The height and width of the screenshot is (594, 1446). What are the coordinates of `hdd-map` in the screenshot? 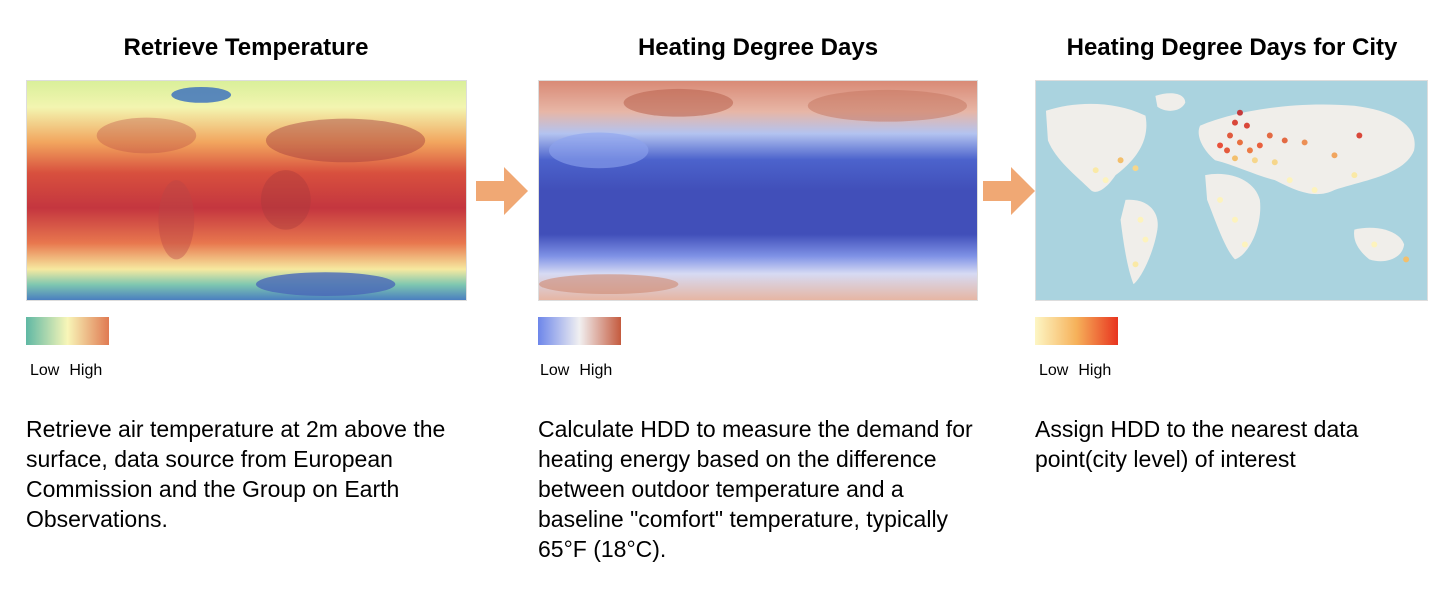 It's located at (758, 190).